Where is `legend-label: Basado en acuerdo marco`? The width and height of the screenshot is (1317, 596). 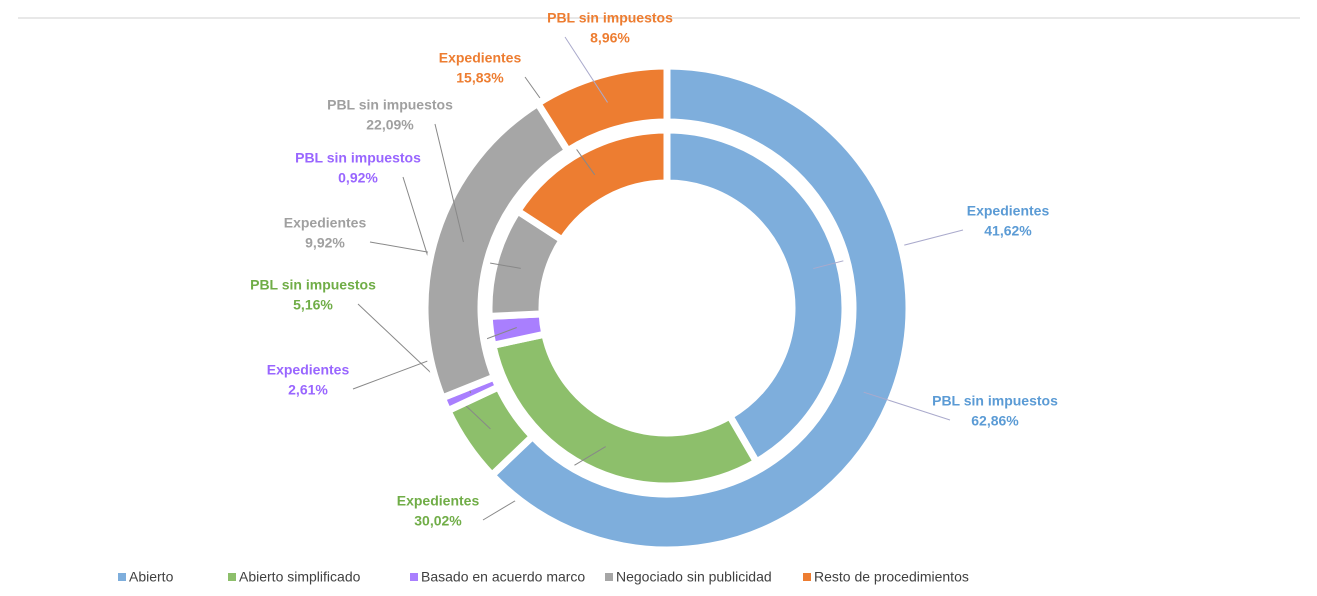 legend-label: Basado en acuerdo marco is located at coordinates (503, 577).